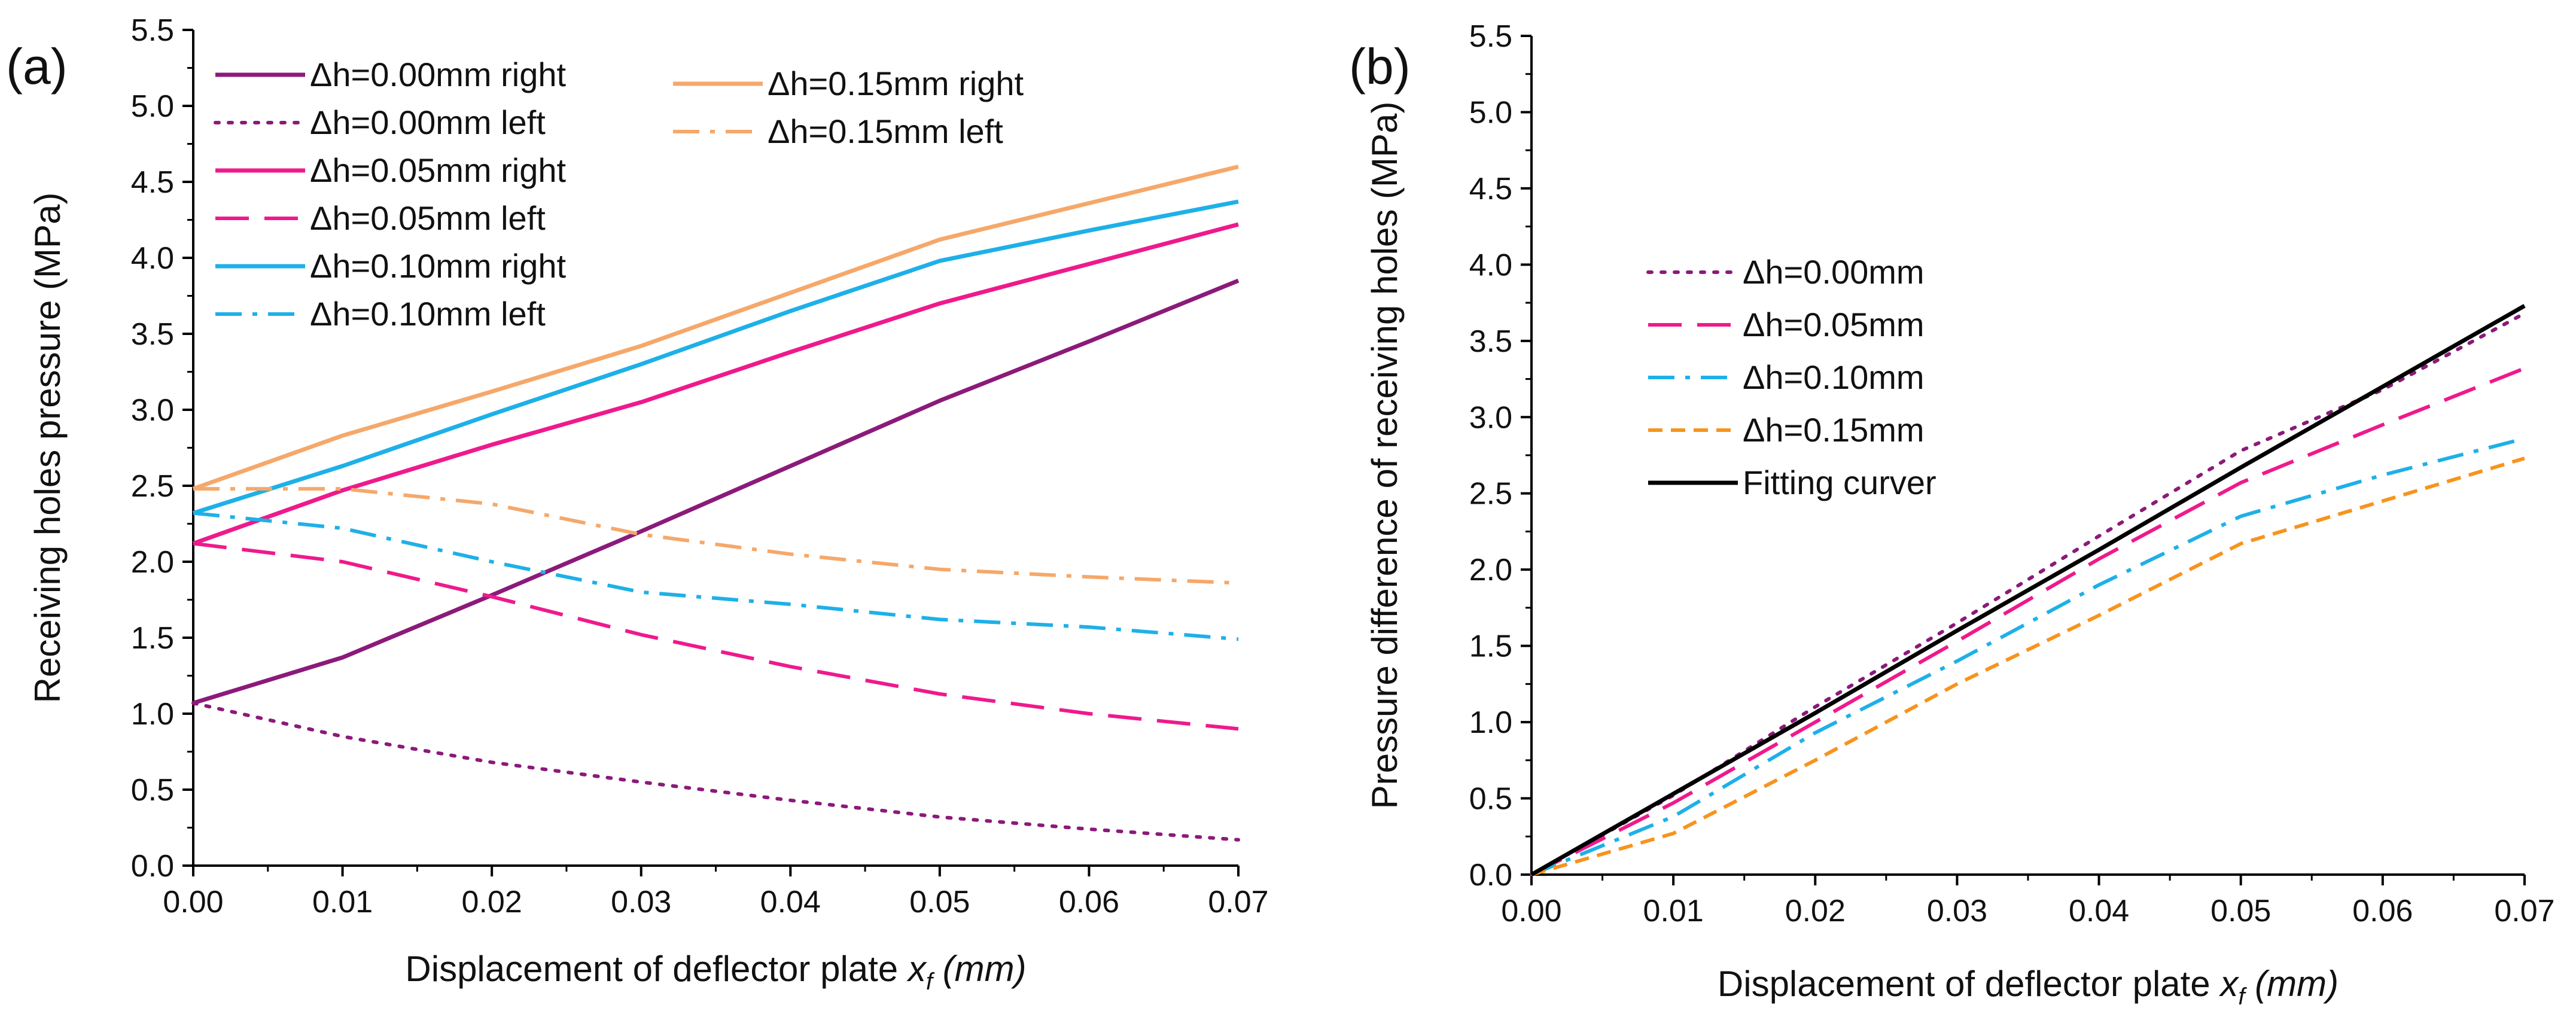 The width and height of the screenshot is (2576, 1014). What do you see at coordinates (428, 122) in the screenshot?
I see `legend-label: Δh=0.00mm left` at bounding box center [428, 122].